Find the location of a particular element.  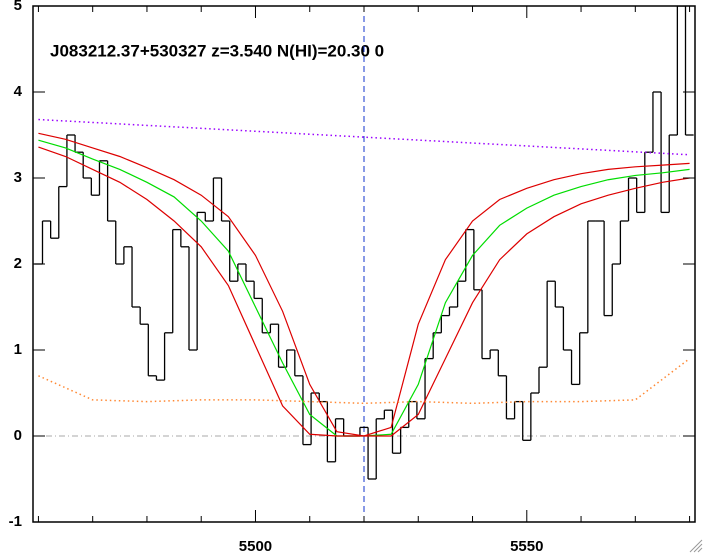

chart-title: J083212.37+530327 z=3.540 N(HI)=20.30 0 is located at coordinates (217, 50).